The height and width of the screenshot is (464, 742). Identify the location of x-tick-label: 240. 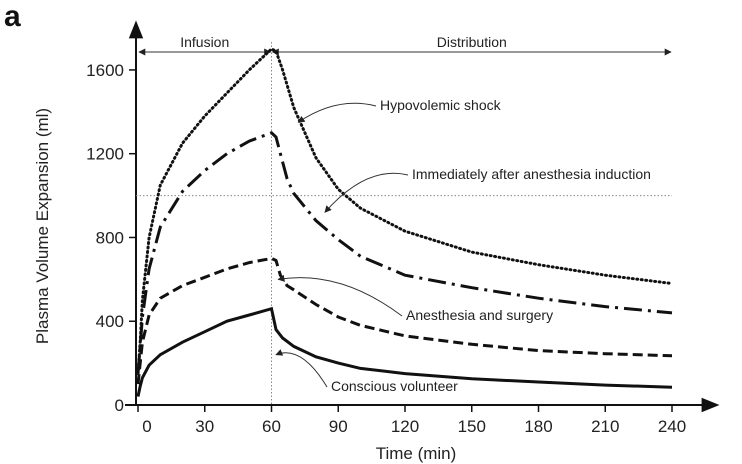
(672, 426).